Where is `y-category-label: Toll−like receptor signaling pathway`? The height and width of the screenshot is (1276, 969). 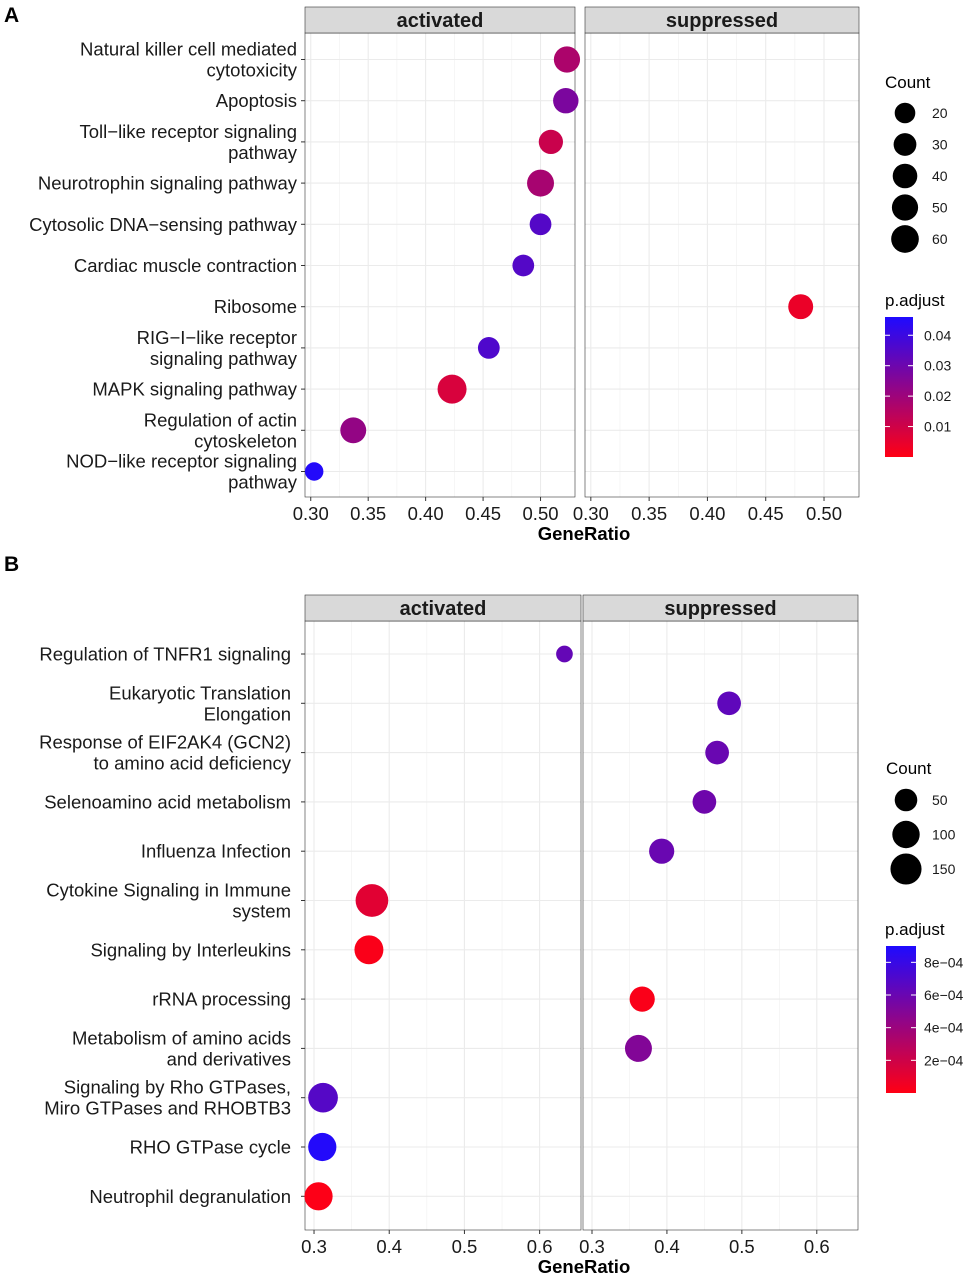
y-category-label: Toll−like receptor signaling pathway is located at coordinates (189, 142).